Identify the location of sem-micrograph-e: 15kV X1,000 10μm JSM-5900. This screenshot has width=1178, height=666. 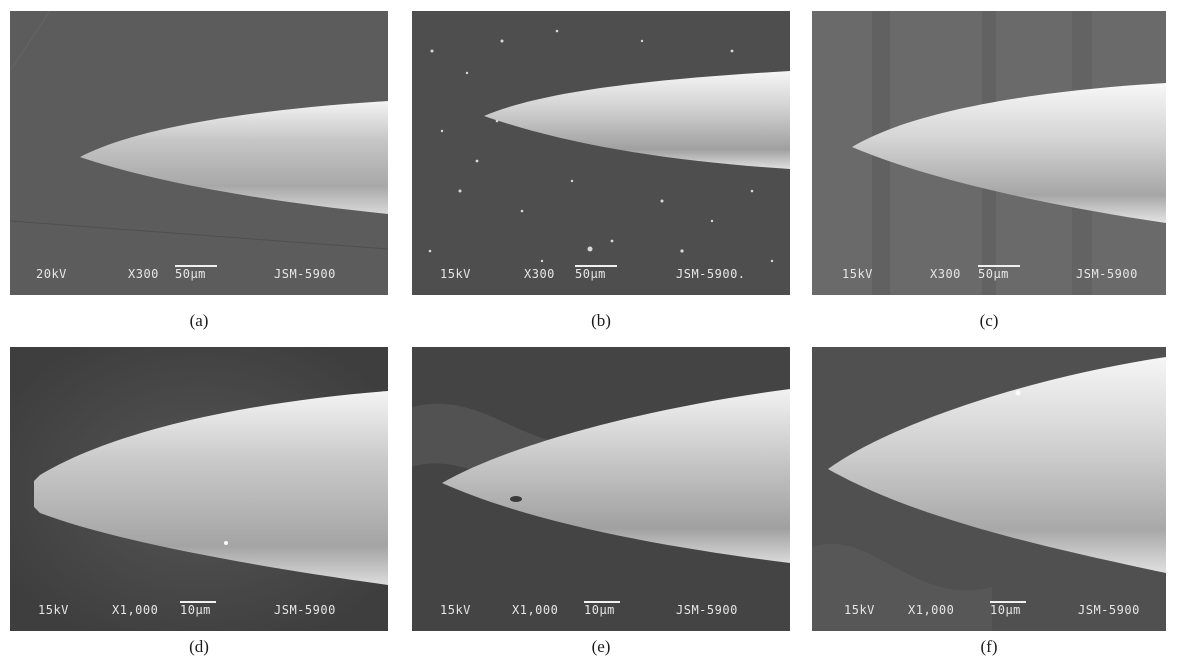
(601, 489).